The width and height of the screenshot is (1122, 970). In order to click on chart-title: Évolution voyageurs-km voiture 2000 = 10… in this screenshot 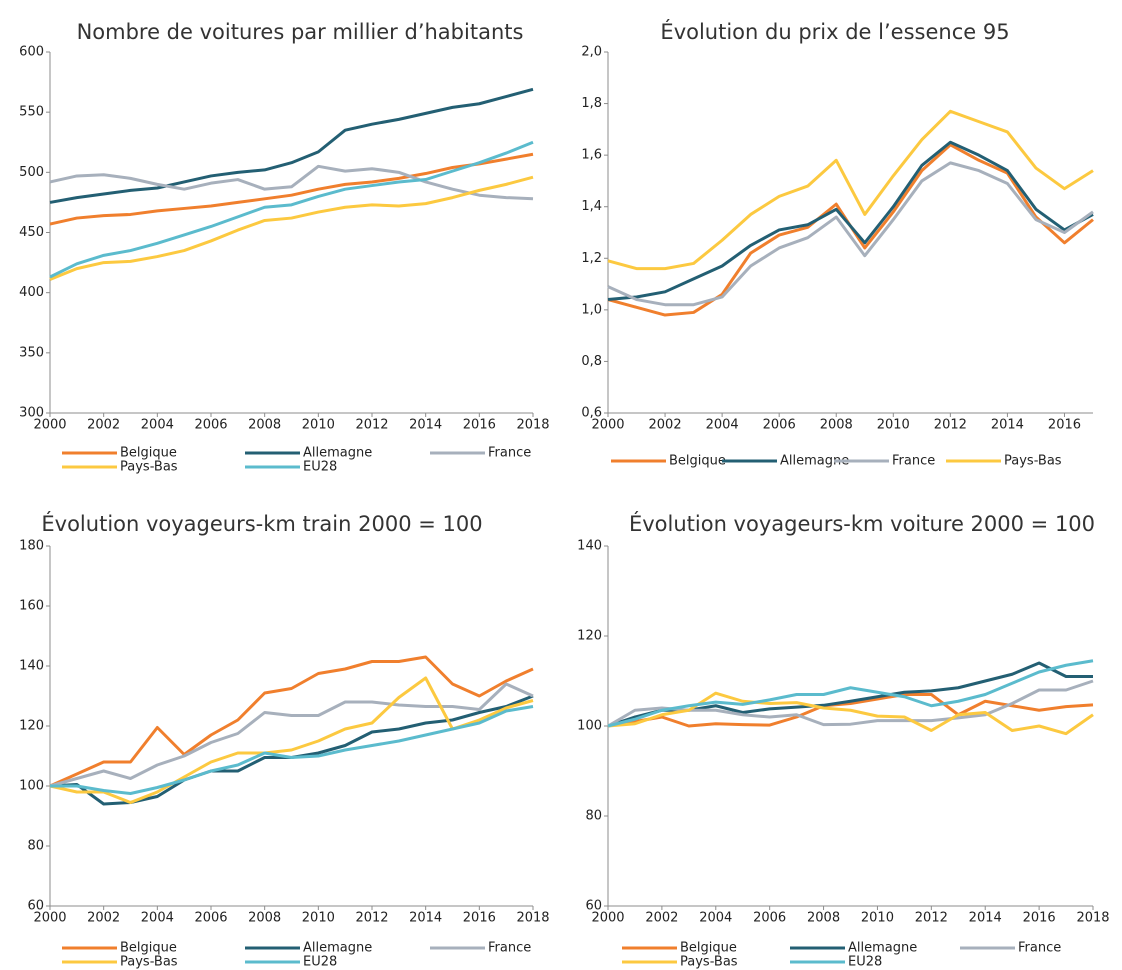, I will do `click(862, 523)`.